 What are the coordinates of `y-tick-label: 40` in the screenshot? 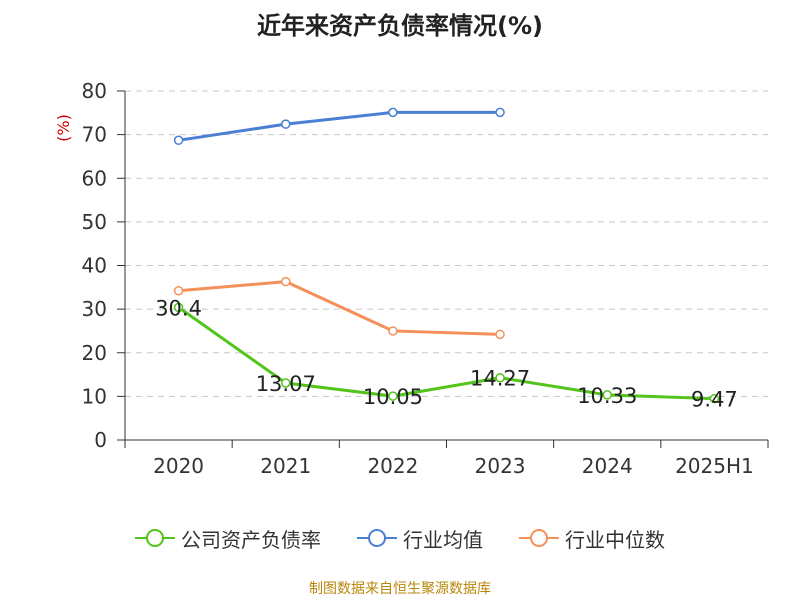 It's located at (94, 266).